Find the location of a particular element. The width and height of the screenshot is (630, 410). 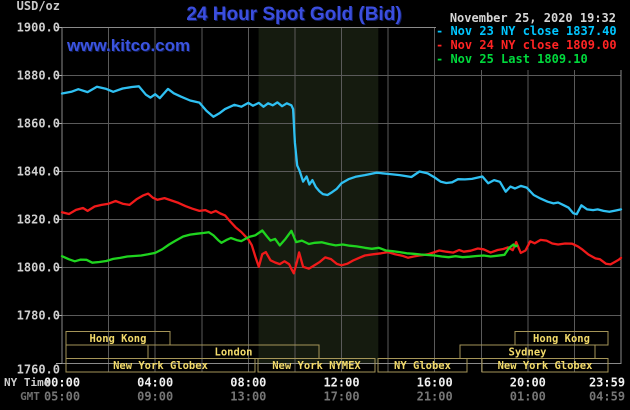

x-axis-tick-label-ny: 16:00 is located at coordinates (435, 383).